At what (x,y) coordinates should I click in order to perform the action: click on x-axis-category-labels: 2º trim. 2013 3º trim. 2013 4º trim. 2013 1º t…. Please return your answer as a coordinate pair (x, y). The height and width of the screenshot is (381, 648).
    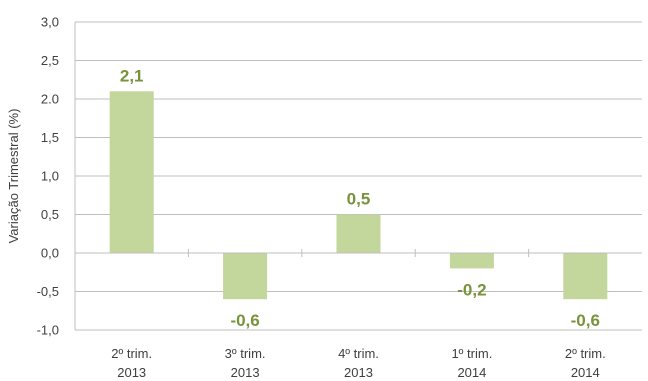
    Looking at the image, I should click on (358, 363).